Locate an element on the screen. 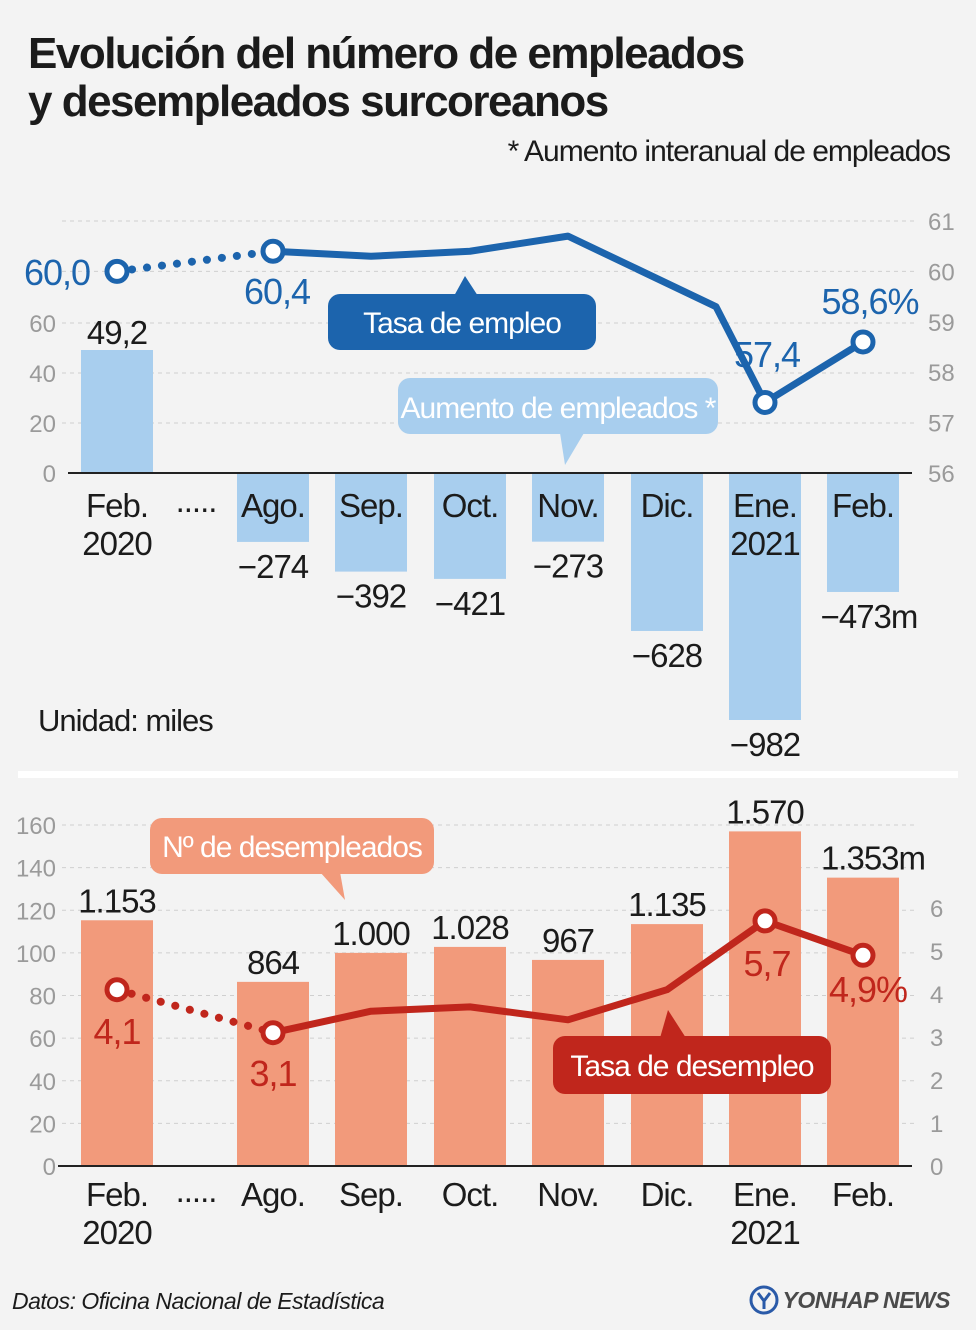 This screenshot has width=976, height=1330. bar-value-label: −473m is located at coordinates (869, 616).